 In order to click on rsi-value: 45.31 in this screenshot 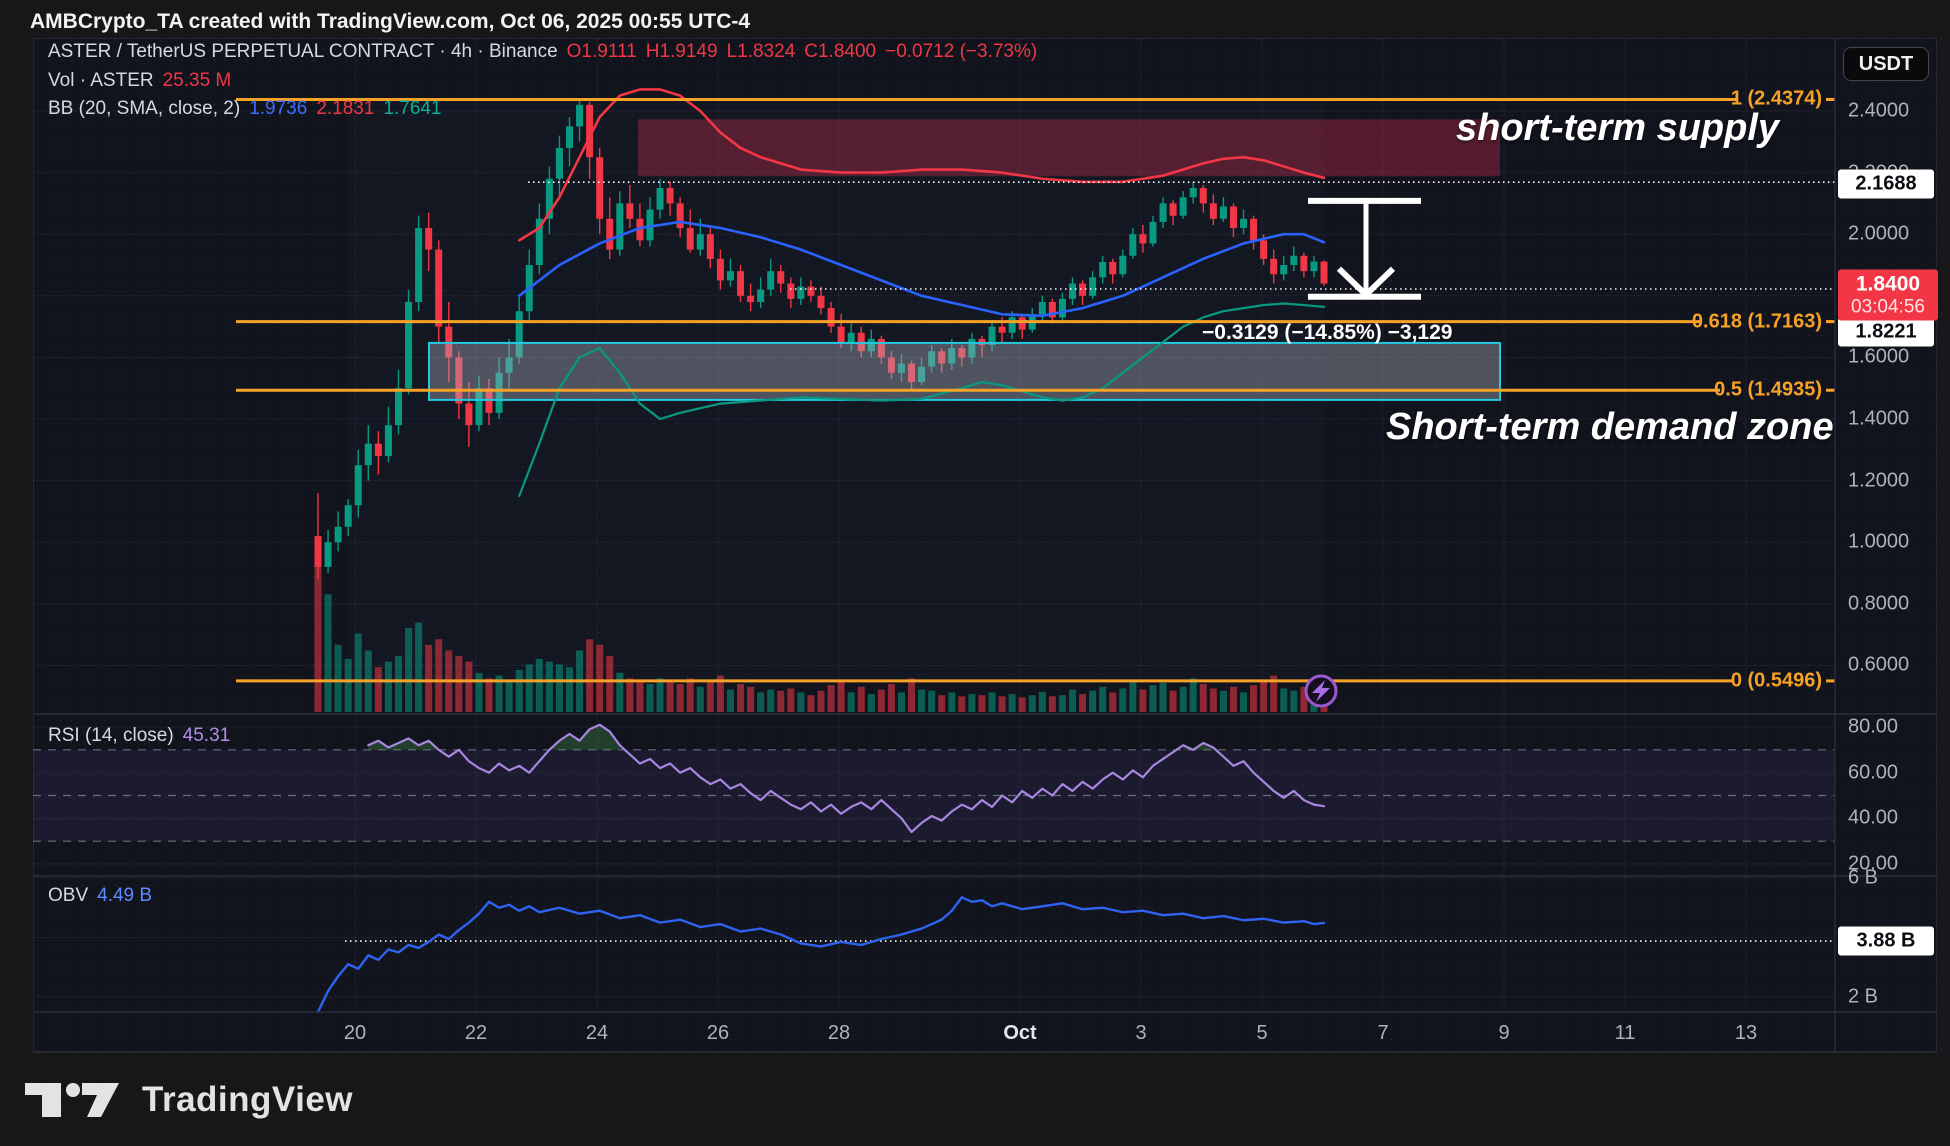, I will do `click(206, 735)`.